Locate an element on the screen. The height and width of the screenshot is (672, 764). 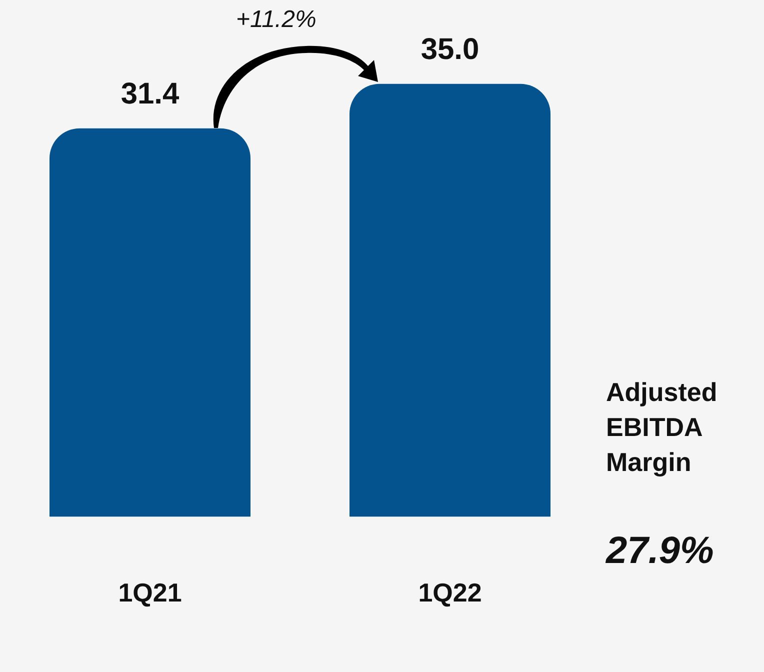
x-tick-label: 1Q22 is located at coordinates (450, 593).